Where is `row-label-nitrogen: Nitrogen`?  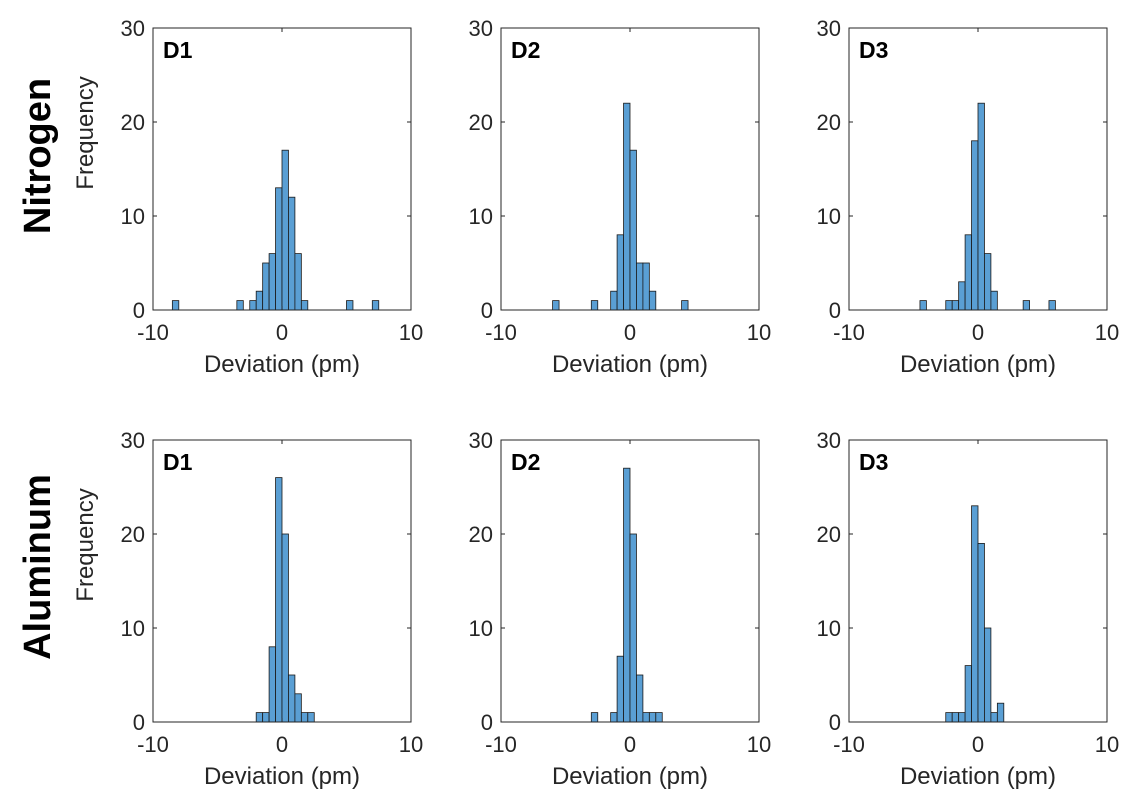 row-label-nitrogen: Nitrogen is located at coordinates (38, 156).